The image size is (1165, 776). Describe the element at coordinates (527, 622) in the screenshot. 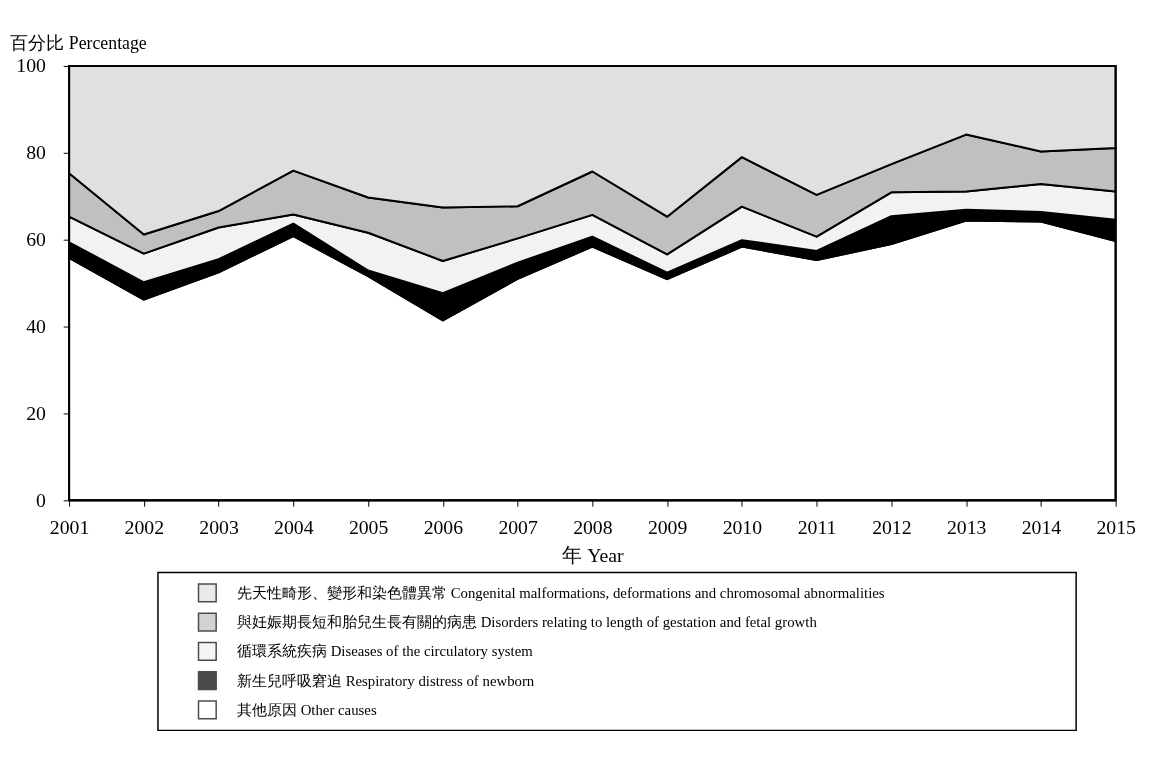

I see `legend-label: 與妊娠期長短和胎兒生長有關的病患 Disorders relating to length of gestation and fetal growth` at that location.